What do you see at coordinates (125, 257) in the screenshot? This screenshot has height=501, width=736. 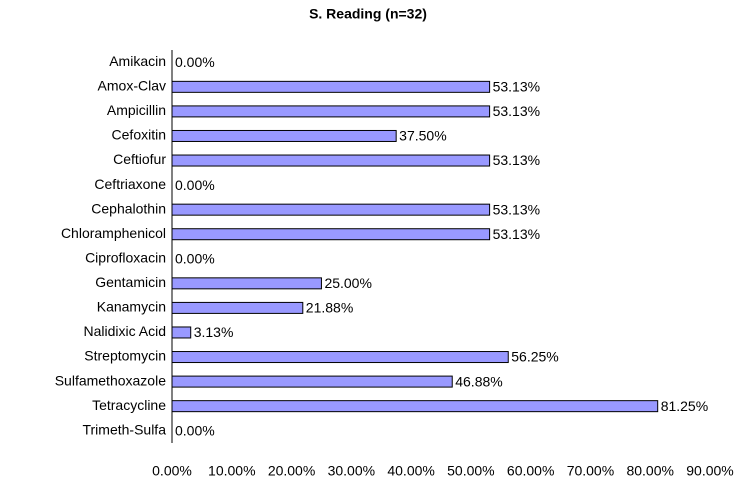 I see `y-tick-label: Ciprofloxacin` at bounding box center [125, 257].